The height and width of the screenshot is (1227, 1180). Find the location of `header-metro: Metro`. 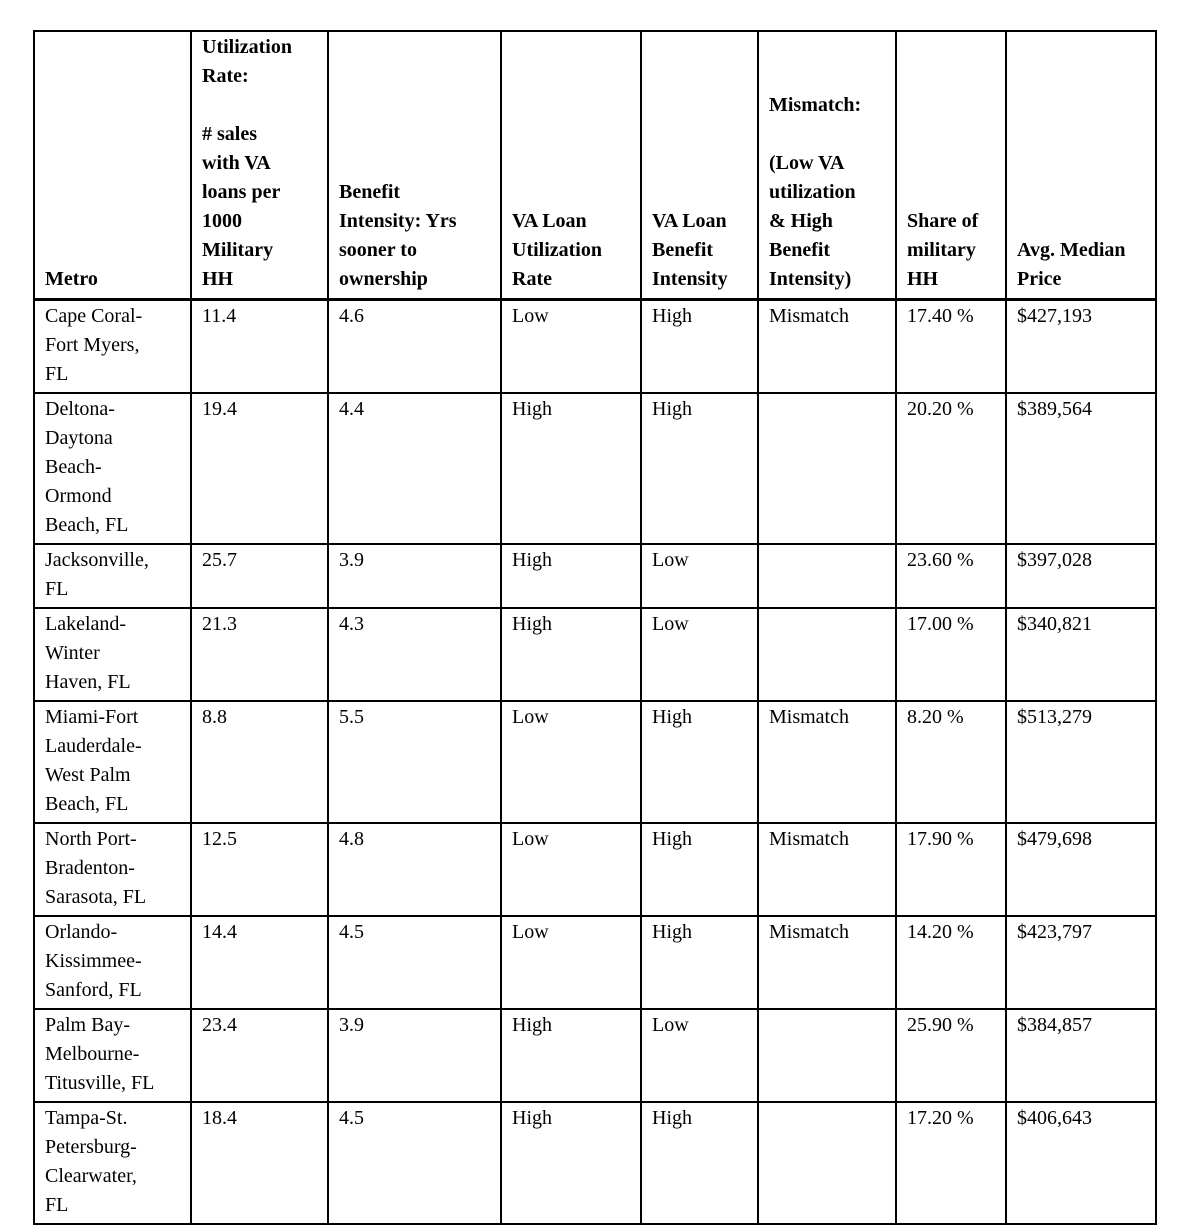

header-metro: Metro is located at coordinates (112, 165).